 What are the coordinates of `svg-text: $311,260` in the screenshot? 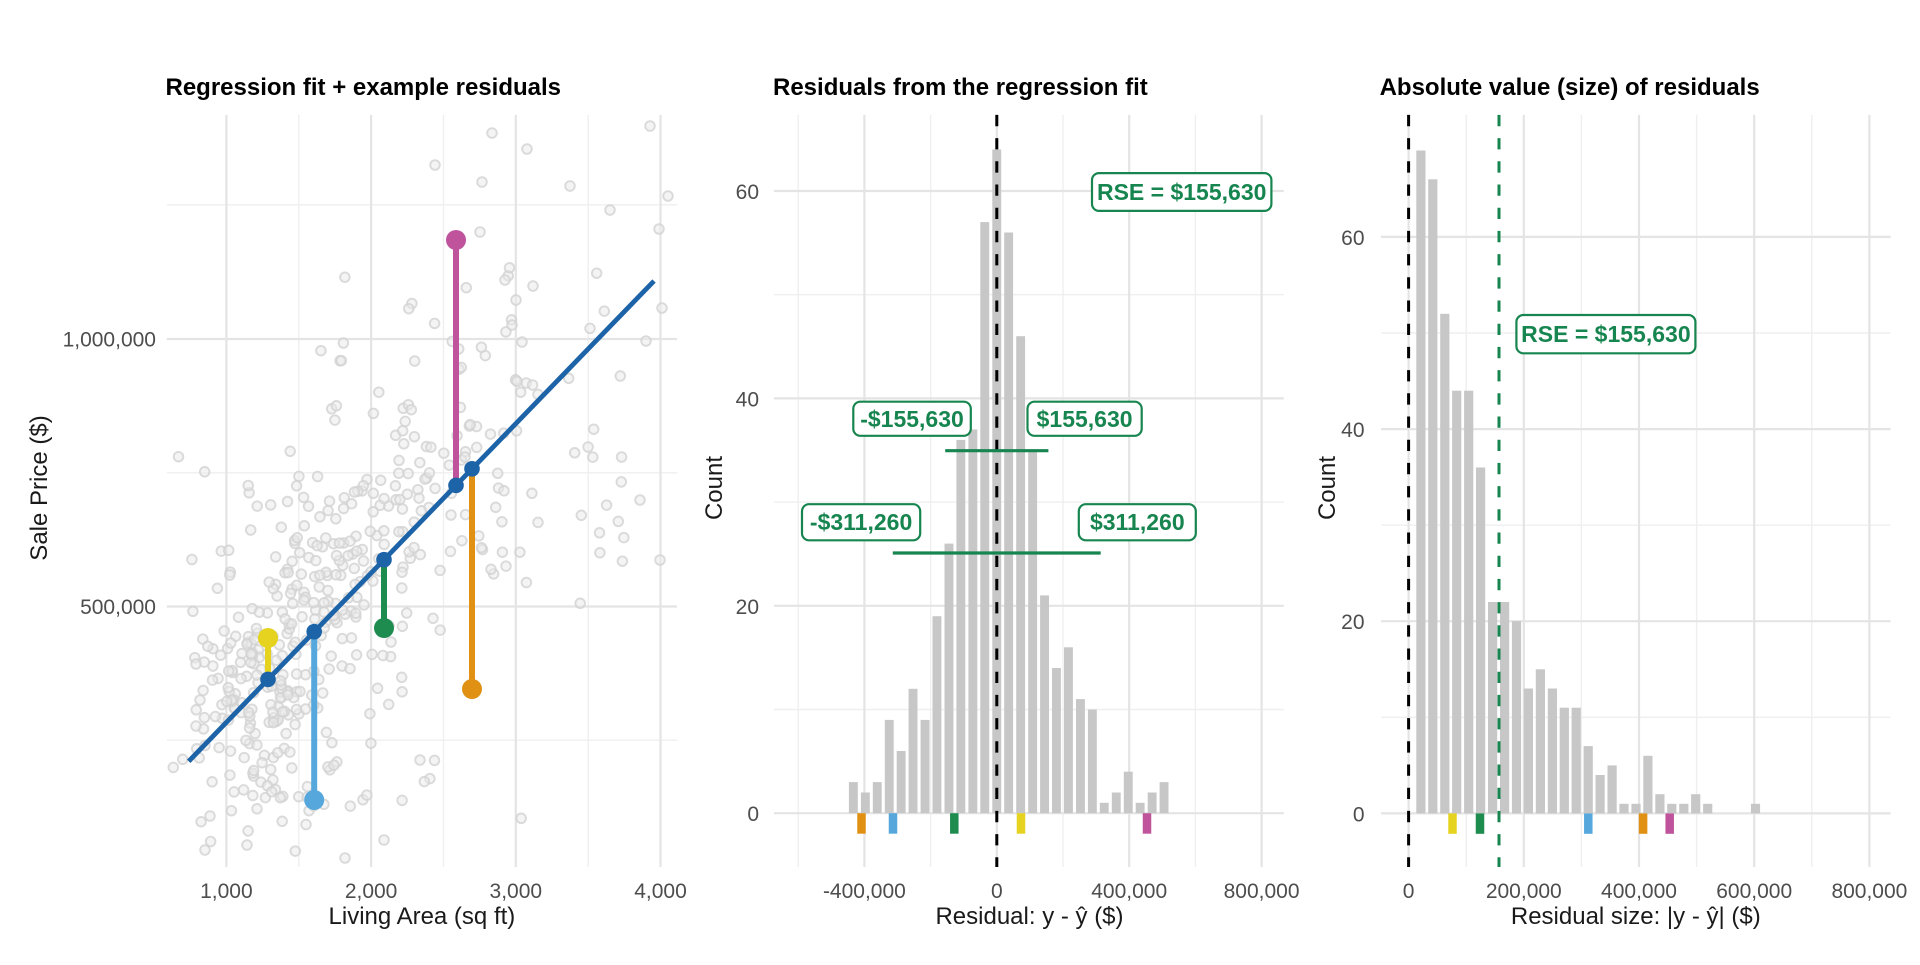 It's located at (1137, 522).